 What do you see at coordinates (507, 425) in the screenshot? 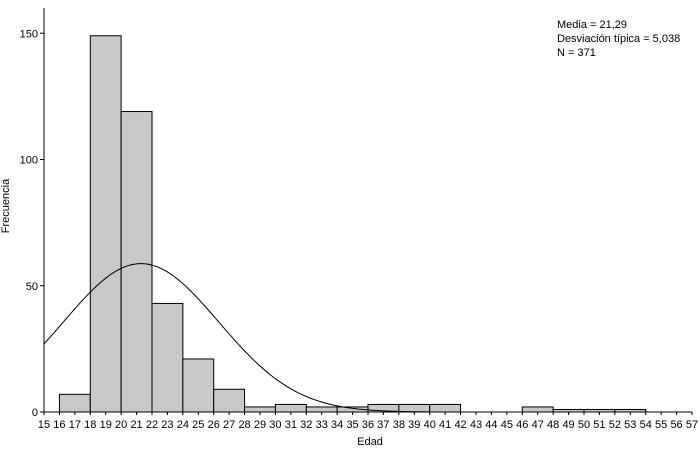
I see `x-tick-label: 45` at bounding box center [507, 425].